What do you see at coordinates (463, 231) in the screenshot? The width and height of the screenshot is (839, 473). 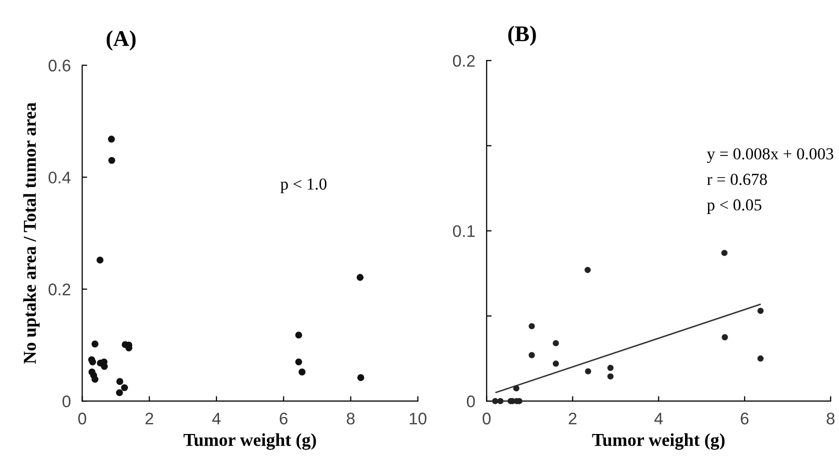 I see `y-tick-label: 0.1` at bounding box center [463, 231].